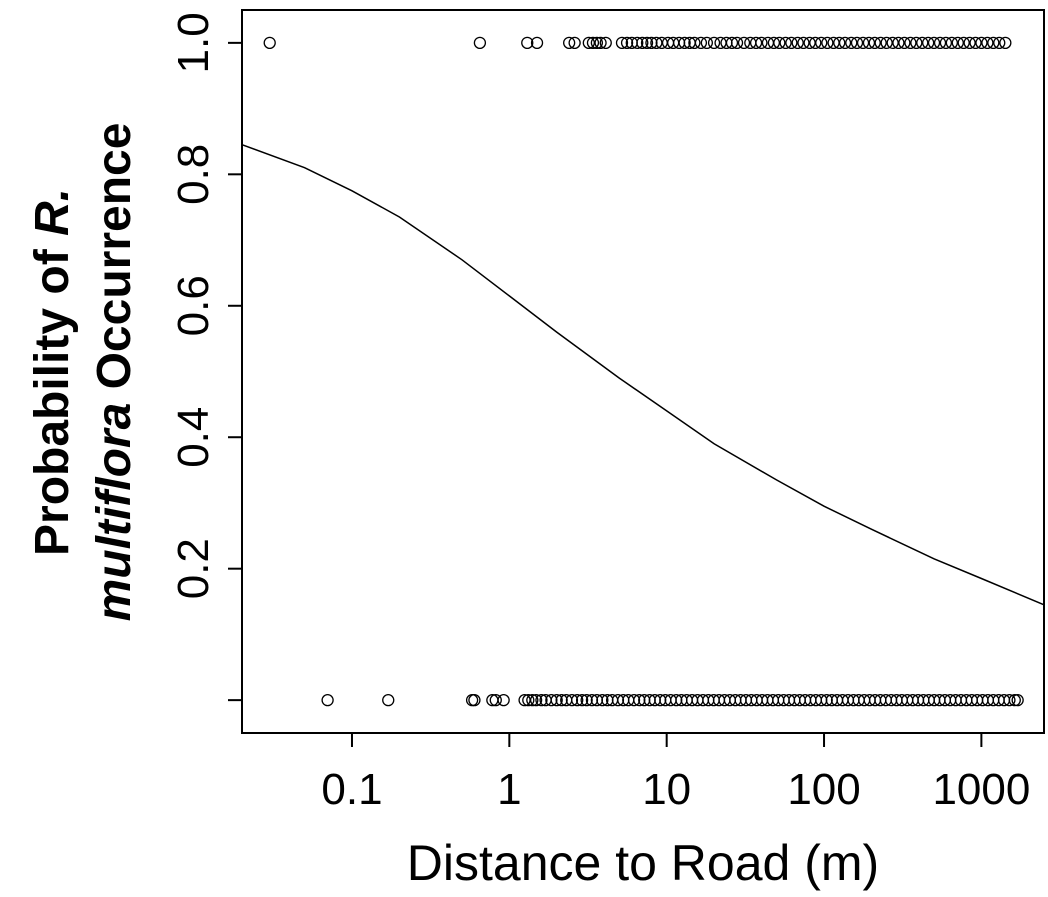 The image size is (1048, 897). What do you see at coordinates (823, 789) in the screenshot?
I see `x-tick-label: 100` at bounding box center [823, 789].